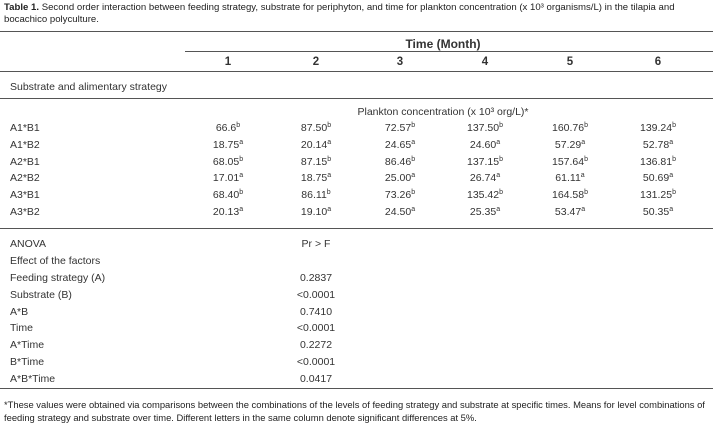 Image resolution: width=713 pixels, height=433 pixels. I want to click on cell: 139.24b, so click(658, 128).